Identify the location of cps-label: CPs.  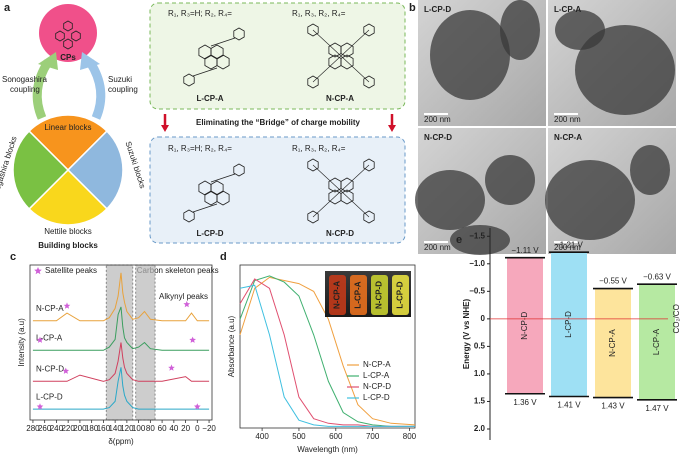
(68, 57).